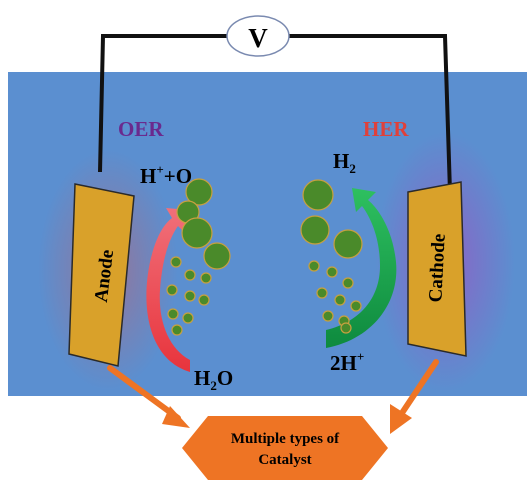 The height and width of the screenshot is (482, 527). What do you see at coordinates (284, 460) in the screenshot?
I see `catalyst-line2: Catalyst` at bounding box center [284, 460].